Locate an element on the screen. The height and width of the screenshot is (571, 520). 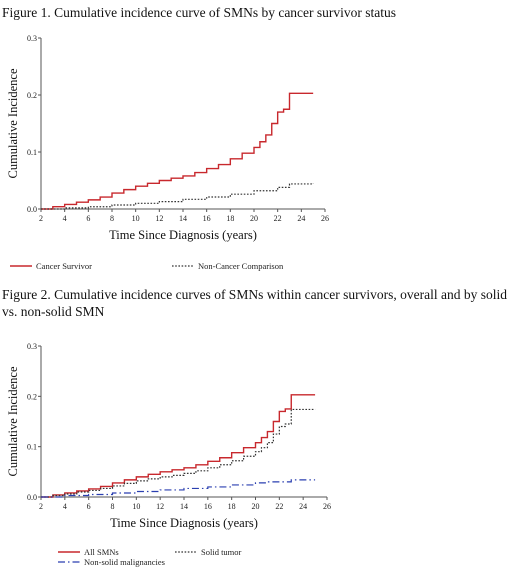
chart2-series-non-solid-malignancies-line is located at coordinates (178, 488).